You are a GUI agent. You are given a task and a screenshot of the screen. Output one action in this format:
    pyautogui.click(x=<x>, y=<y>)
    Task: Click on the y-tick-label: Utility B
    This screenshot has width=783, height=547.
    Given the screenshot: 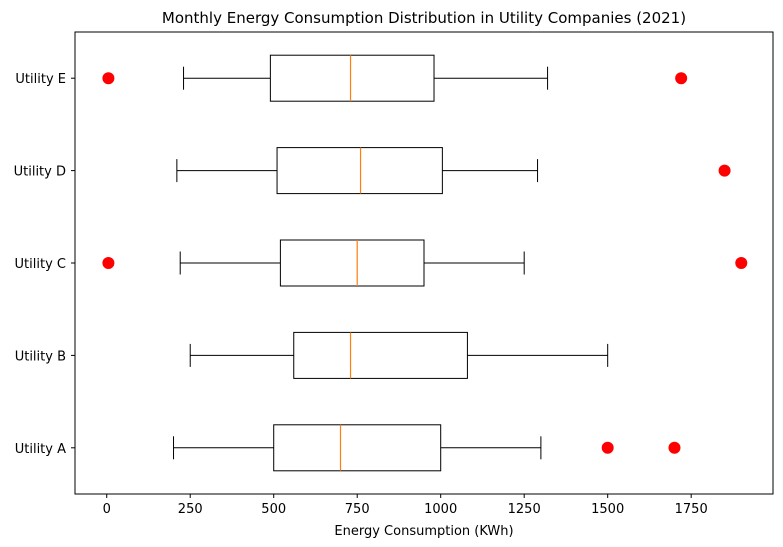 What is the action you would take?
    pyautogui.click(x=40, y=356)
    